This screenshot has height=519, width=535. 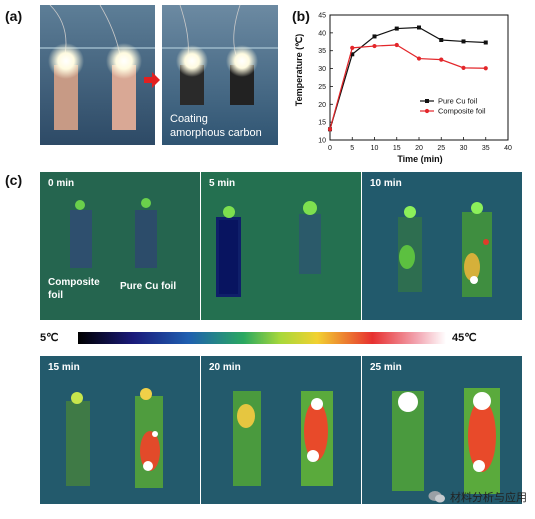 What do you see at coordinates (375, 148) in the screenshot?
I see `x-tick-label: 10` at bounding box center [375, 148].